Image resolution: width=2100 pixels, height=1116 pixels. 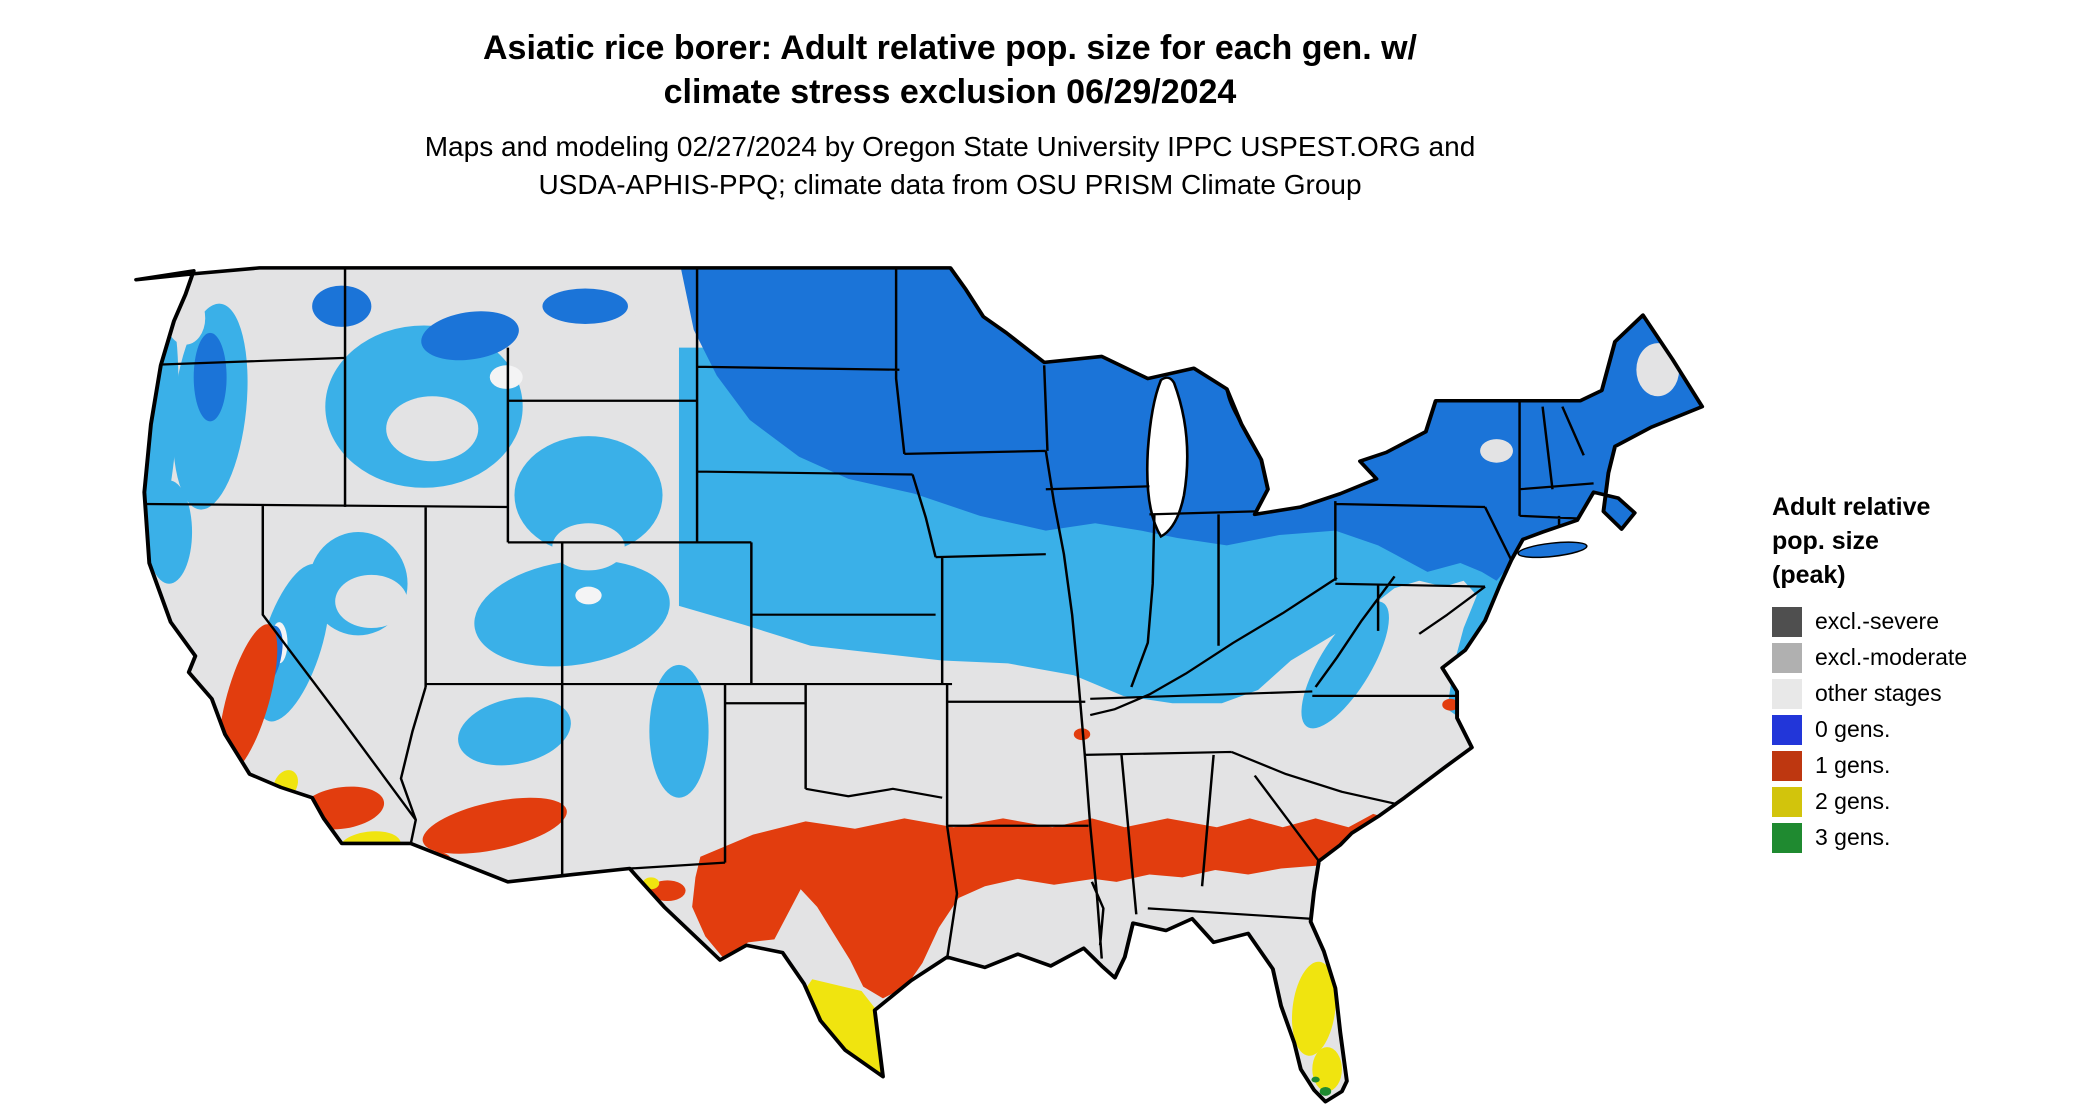 What do you see at coordinates (1313, 1008) in the screenshot?
I see `region-2gens-cflorida` at bounding box center [1313, 1008].